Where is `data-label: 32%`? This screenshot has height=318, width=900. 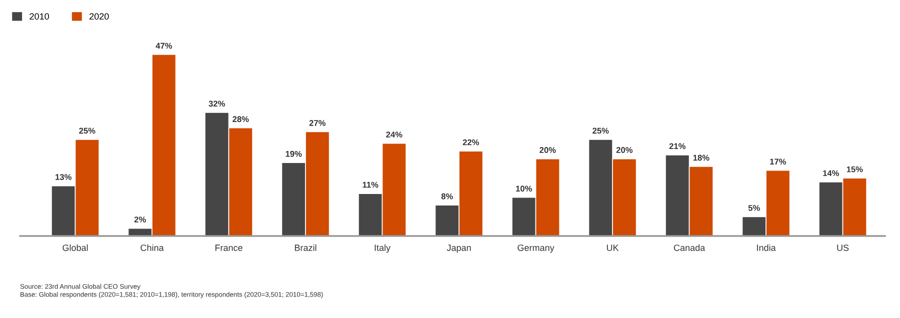 data-label: 32% is located at coordinates (216, 103).